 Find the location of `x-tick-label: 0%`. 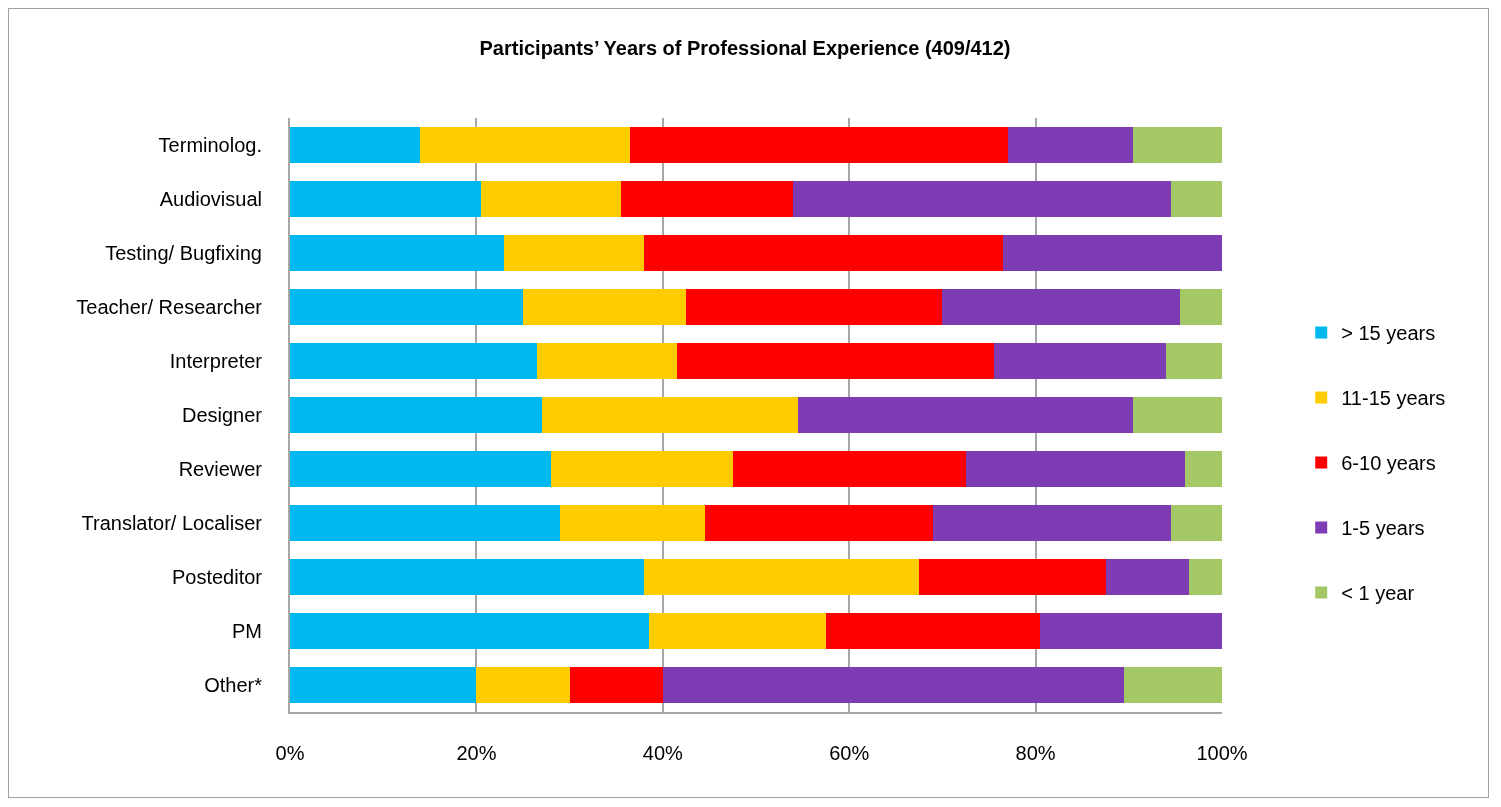

x-tick-label: 0% is located at coordinates (290, 753).